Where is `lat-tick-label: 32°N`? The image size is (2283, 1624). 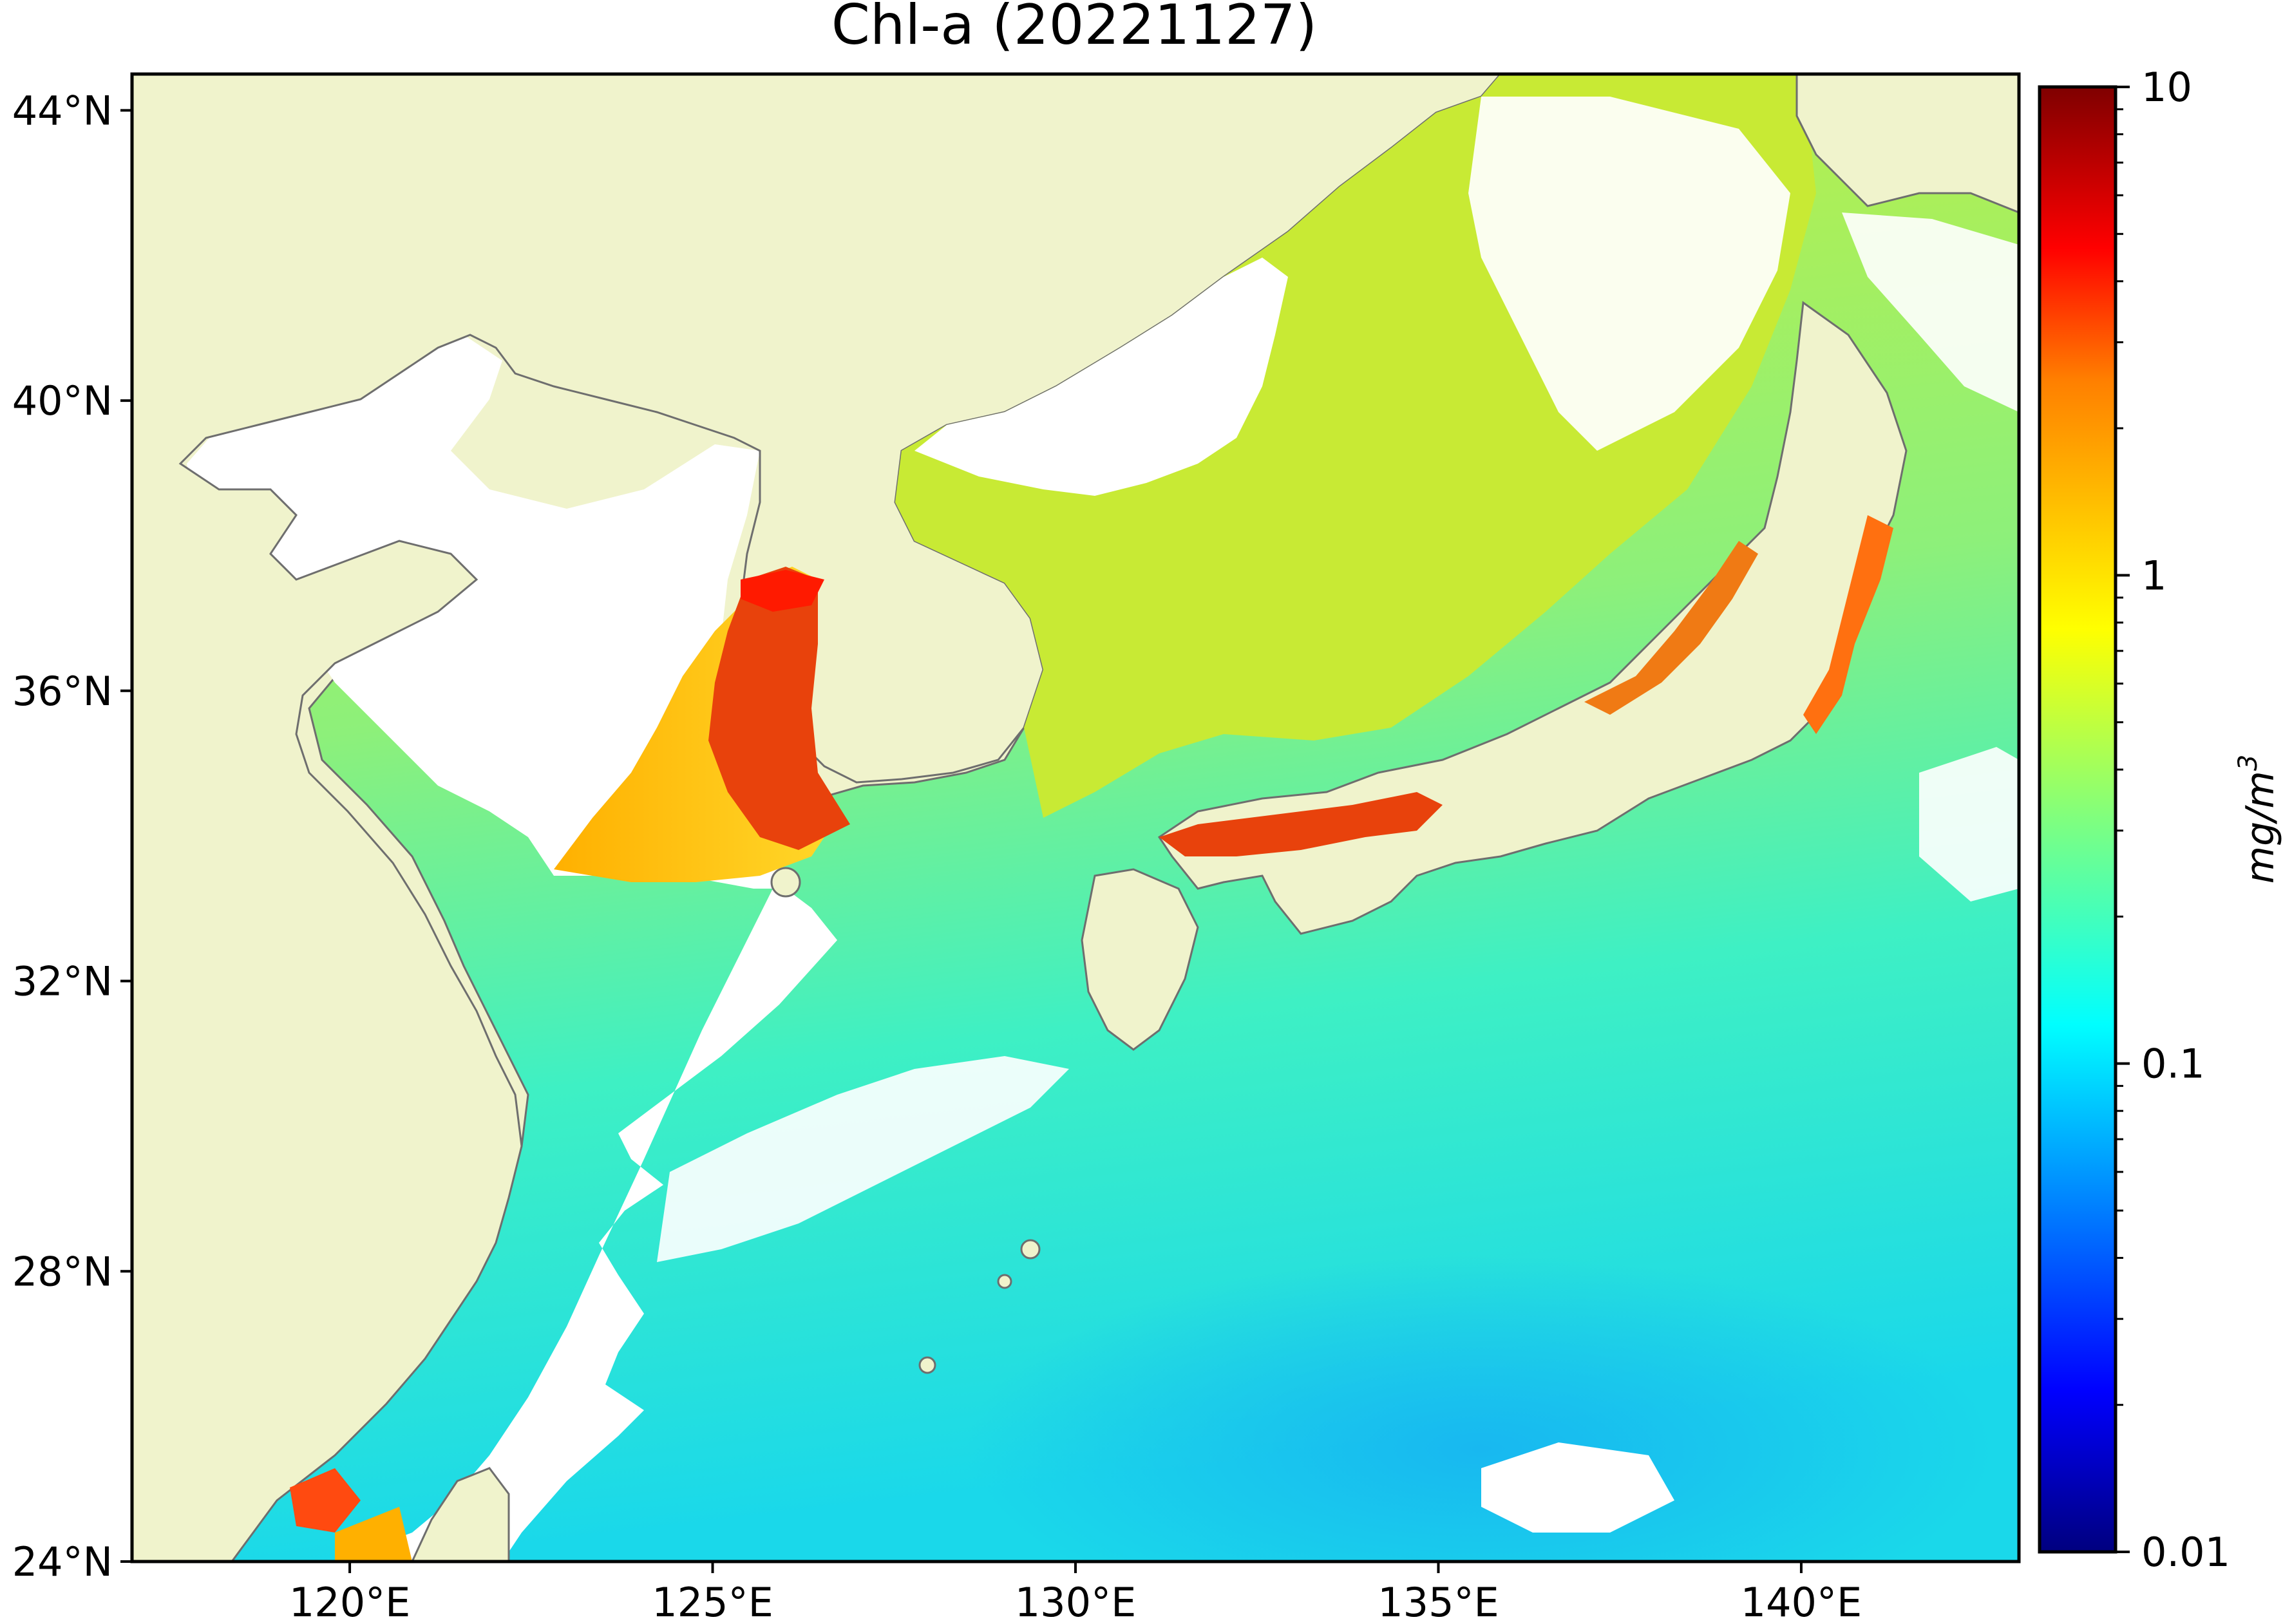
lat-tick-label: 32°N is located at coordinates (62, 981).